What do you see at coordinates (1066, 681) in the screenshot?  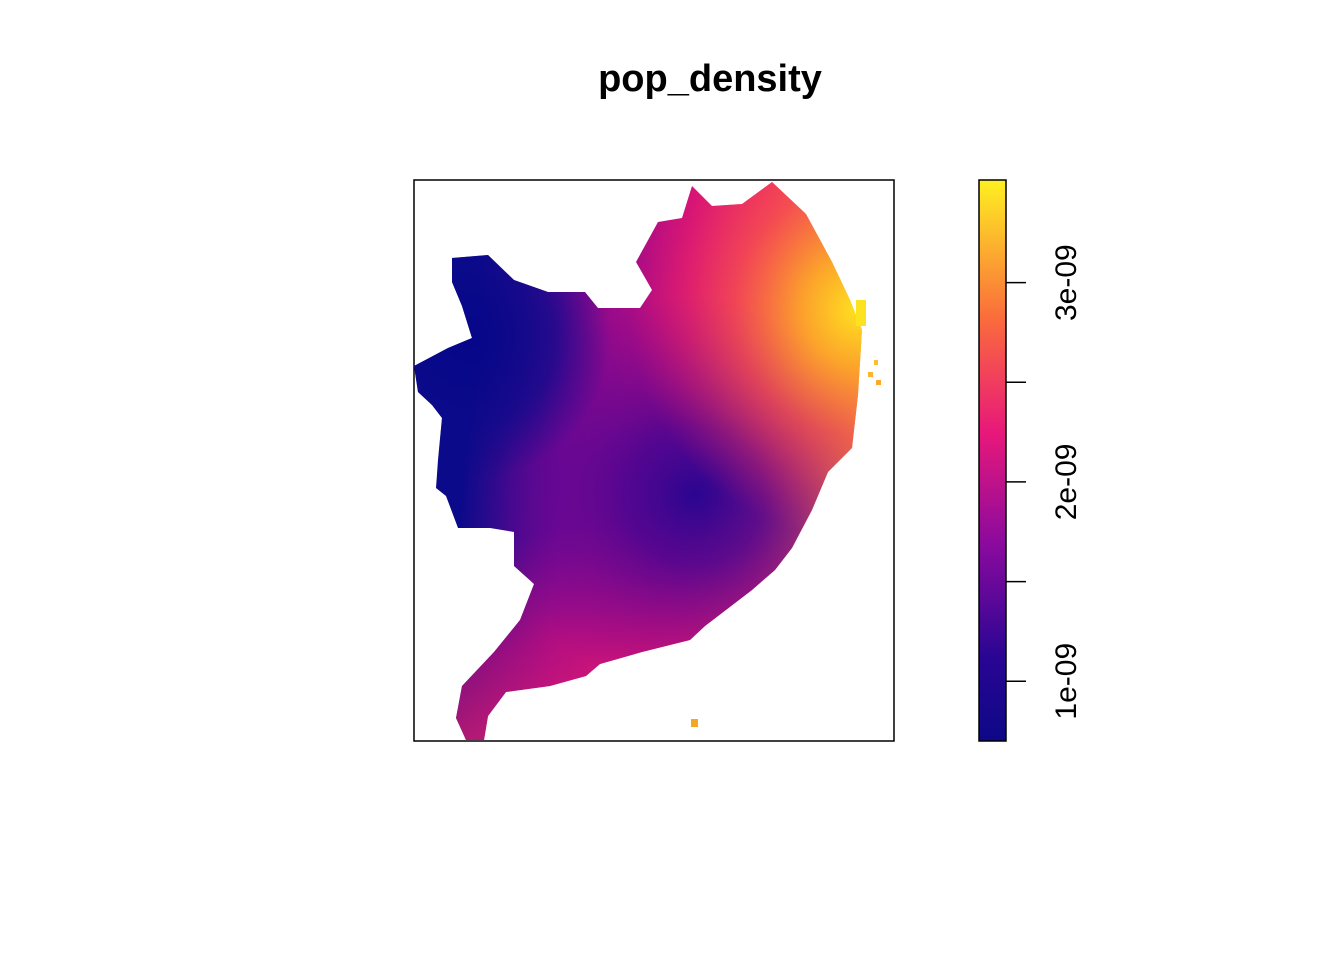 I see `colorbar-tick-label: 1e-09` at bounding box center [1066, 681].